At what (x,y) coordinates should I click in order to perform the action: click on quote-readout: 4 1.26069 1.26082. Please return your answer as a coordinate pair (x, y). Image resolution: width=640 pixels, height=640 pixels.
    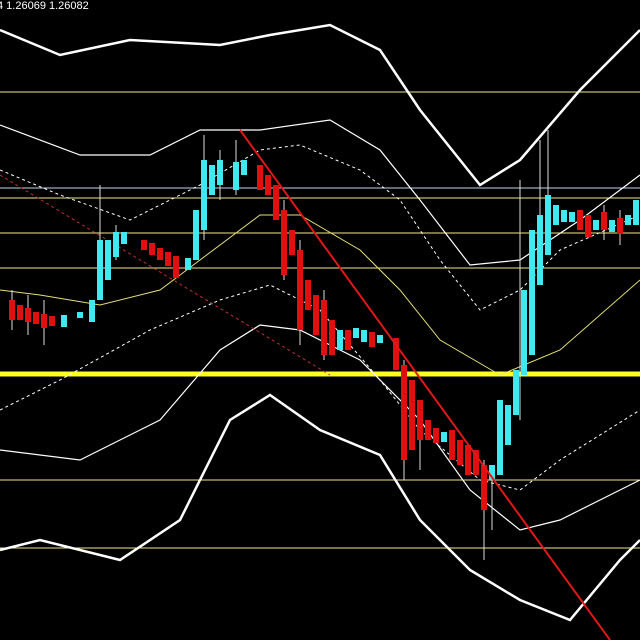
    Looking at the image, I should click on (44, 6).